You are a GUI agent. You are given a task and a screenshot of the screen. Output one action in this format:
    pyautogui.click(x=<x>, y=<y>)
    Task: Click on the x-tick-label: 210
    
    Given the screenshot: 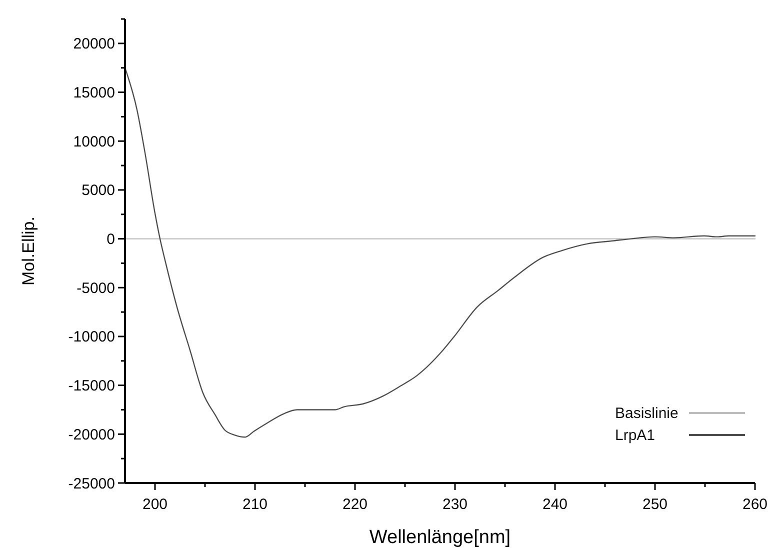 What is the action you would take?
    pyautogui.click(x=255, y=504)
    